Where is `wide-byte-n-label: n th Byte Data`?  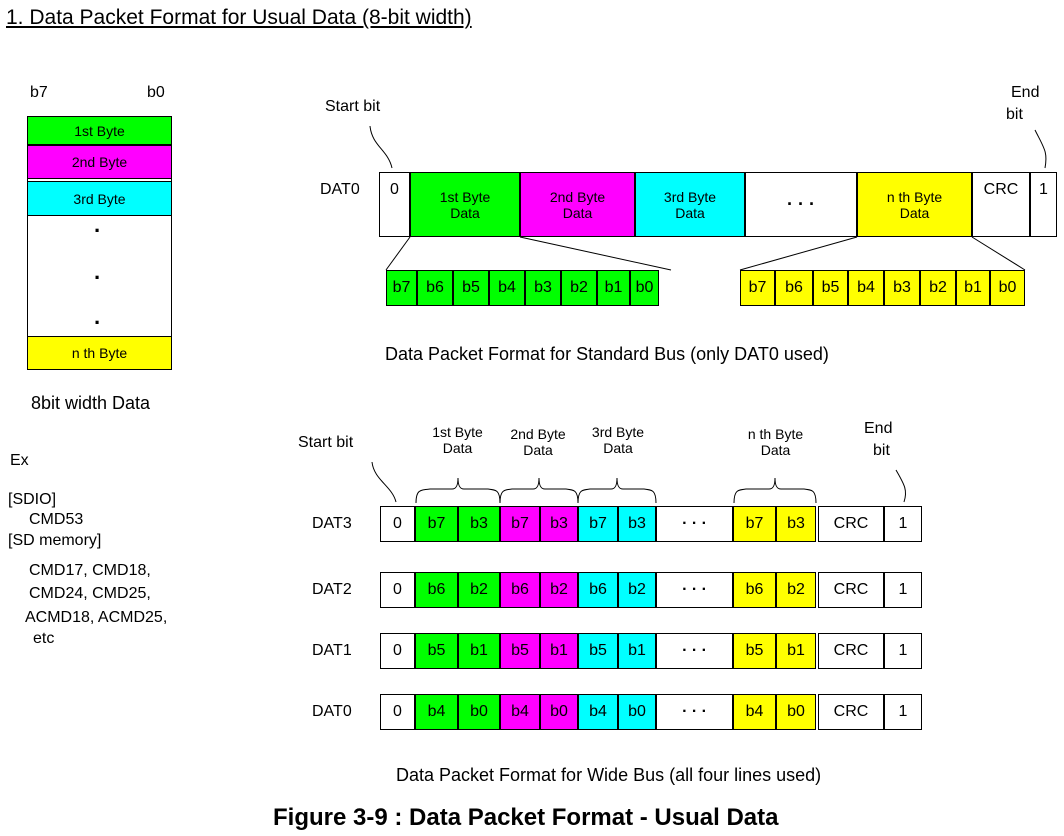
wide-byte-n-label: n th Byte Data is located at coordinates (775, 442).